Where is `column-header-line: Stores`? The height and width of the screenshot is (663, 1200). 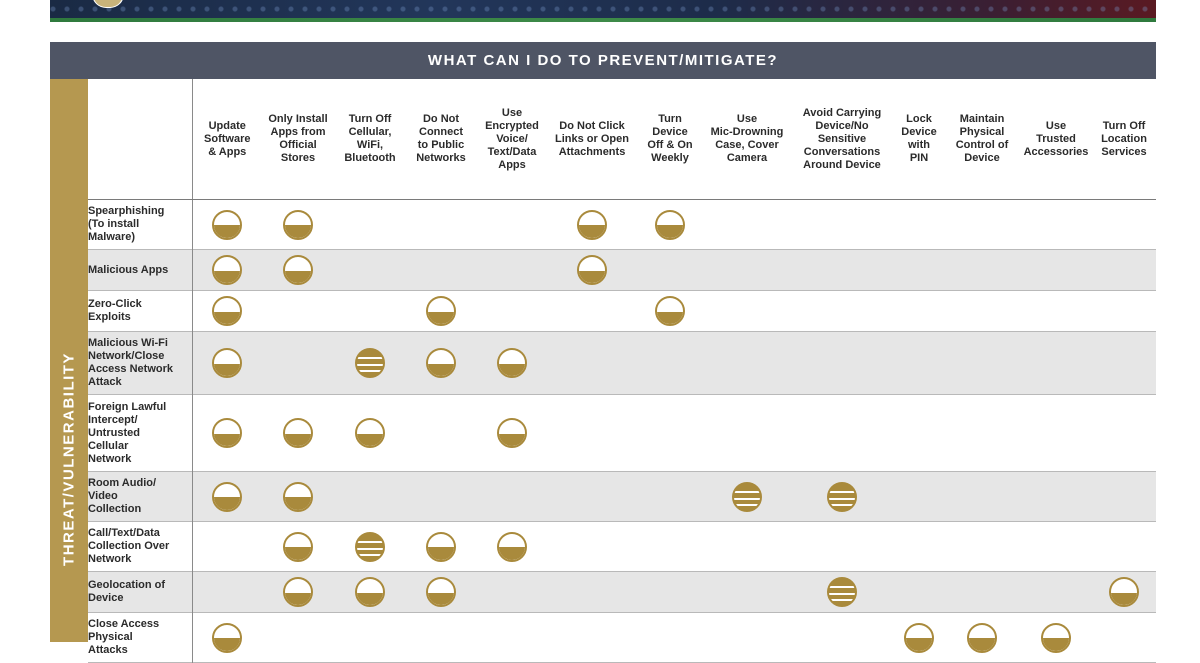
column-header-line: Stores is located at coordinates (298, 158).